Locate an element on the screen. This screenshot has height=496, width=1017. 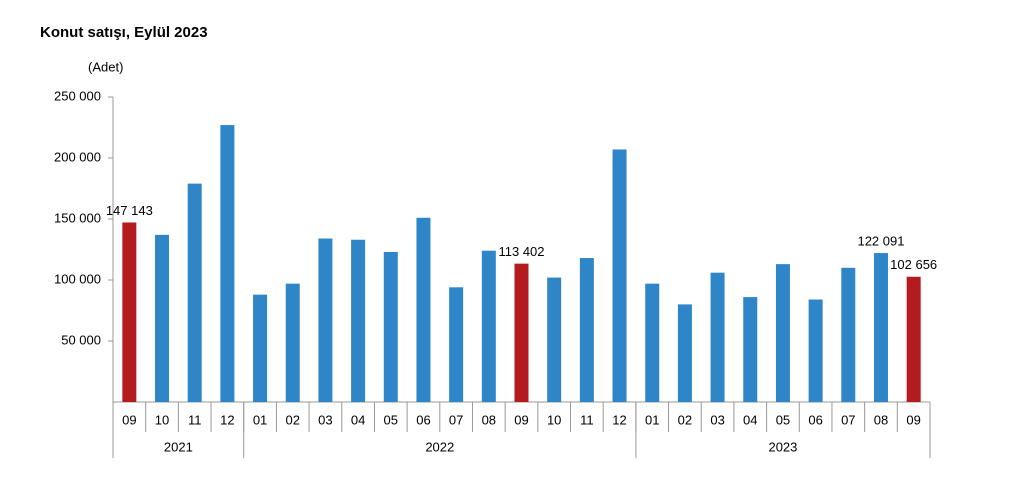
value-label: 122 091 is located at coordinates (880, 240).